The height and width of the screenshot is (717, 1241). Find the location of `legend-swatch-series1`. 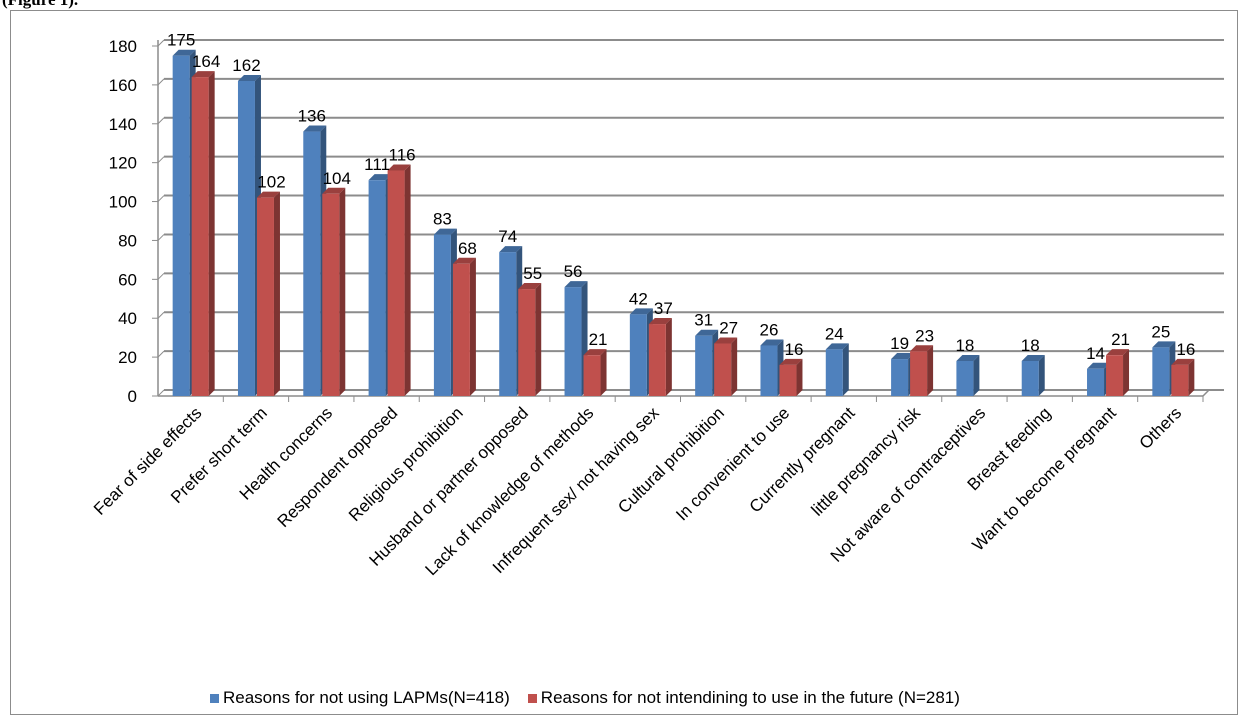

legend-swatch-series1 is located at coordinates (214, 698).